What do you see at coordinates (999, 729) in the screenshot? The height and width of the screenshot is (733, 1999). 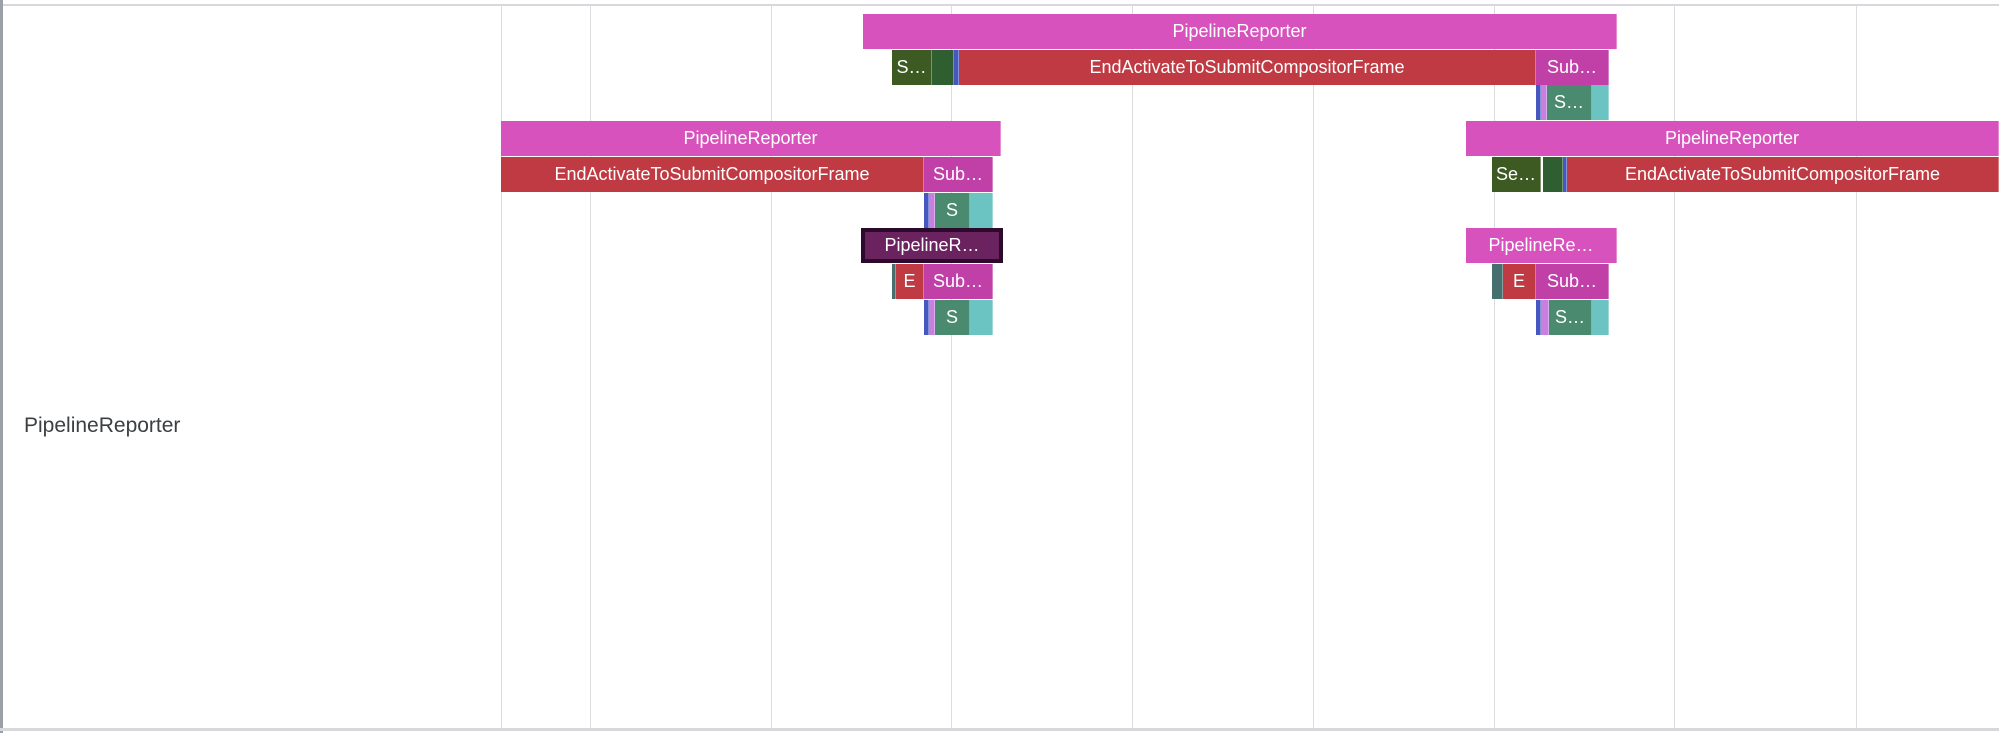 I see `timeline-bottom-border` at bounding box center [999, 729].